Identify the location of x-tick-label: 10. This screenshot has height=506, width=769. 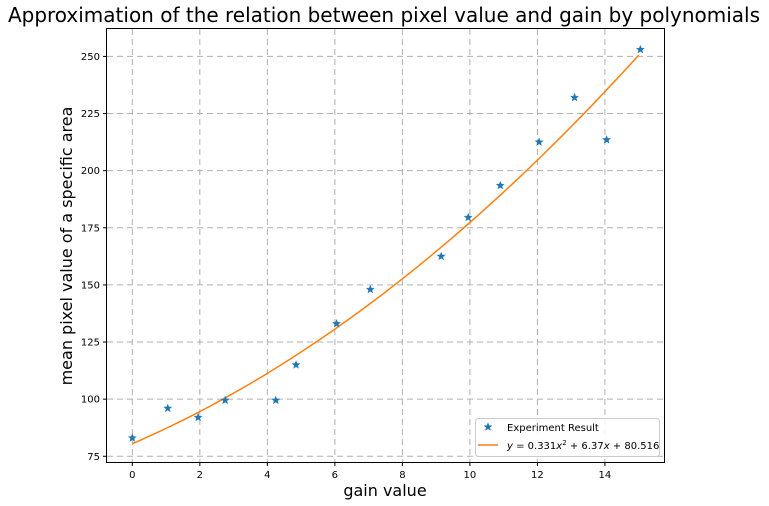
(470, 475).